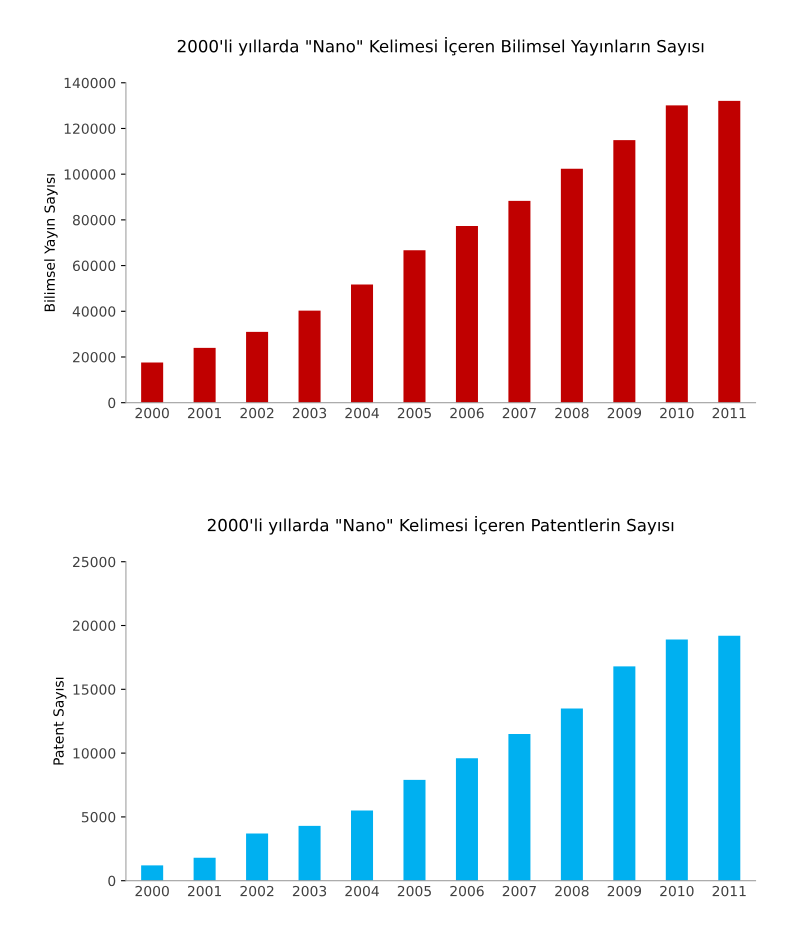  Describe the element at coordinates (90, 128) in the screenshot. I see `y-tick-label: 120000` at that location.